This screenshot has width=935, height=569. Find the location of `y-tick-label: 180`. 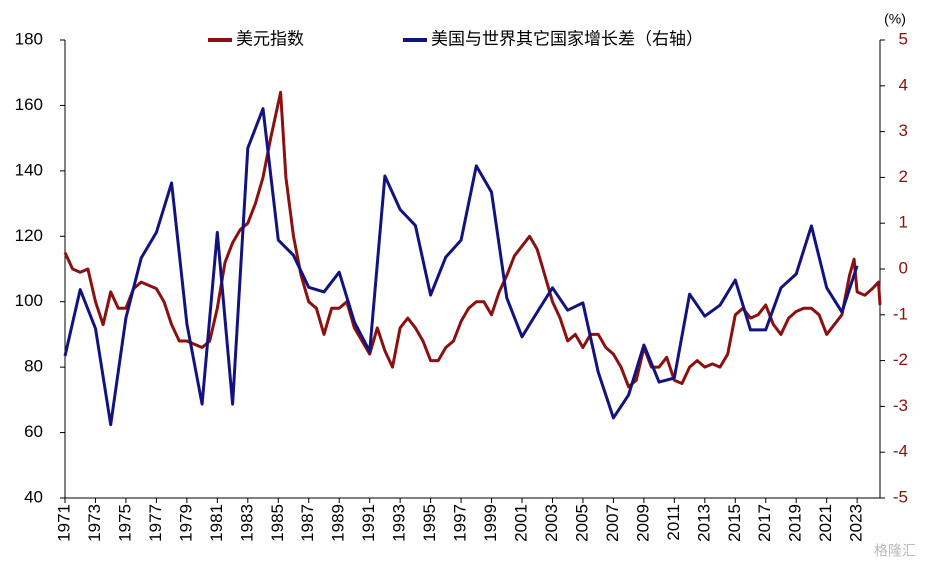

y-tick-label: 180 is located at coordinates (29, 38).